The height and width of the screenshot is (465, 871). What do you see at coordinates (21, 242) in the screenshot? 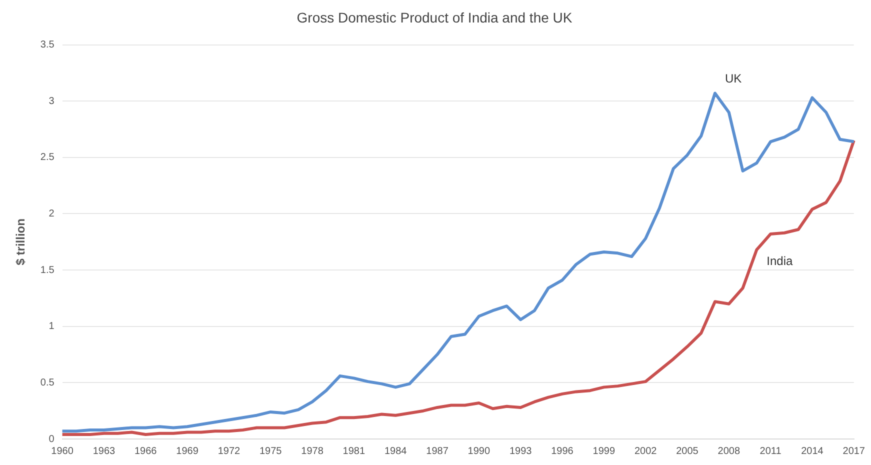
I see `y-axis-title: $ trillion` at bounding box center [21, 242].